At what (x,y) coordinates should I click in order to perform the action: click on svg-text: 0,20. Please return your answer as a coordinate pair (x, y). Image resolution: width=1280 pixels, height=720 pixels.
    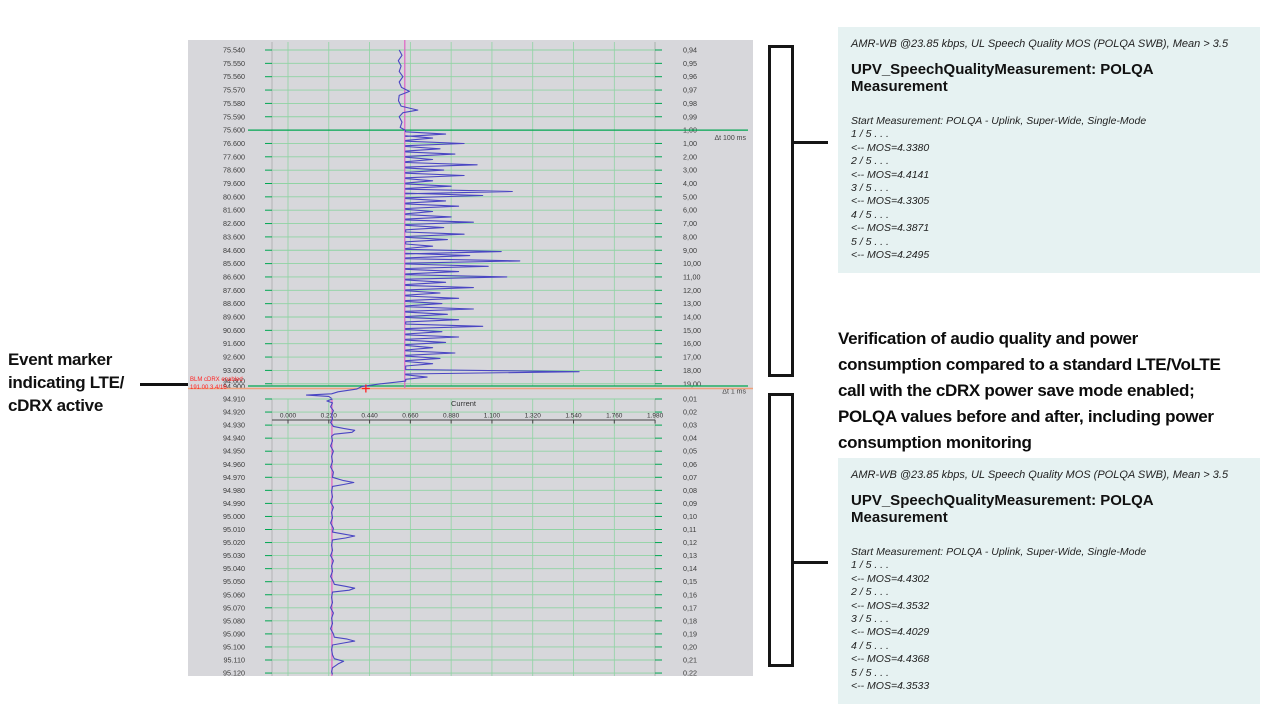
    Looking at the image, I should click on (690, 646).